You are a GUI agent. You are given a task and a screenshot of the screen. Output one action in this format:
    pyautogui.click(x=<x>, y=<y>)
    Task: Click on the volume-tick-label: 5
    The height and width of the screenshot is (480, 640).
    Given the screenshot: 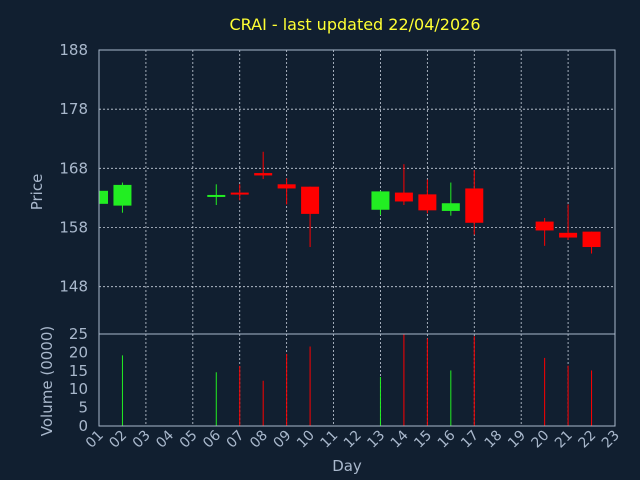 What is the action you would take?
    pyautogui.click(x=83, y=408)
    